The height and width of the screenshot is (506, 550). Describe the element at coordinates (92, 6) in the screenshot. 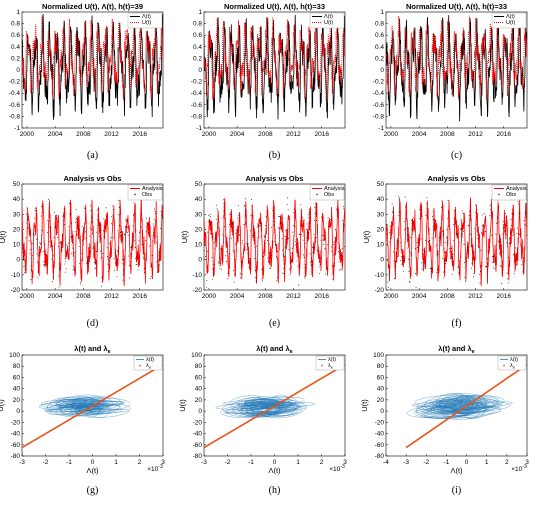

I see `panel-title: Normalized U(t), Λ(t), h(t)=39` at that location.